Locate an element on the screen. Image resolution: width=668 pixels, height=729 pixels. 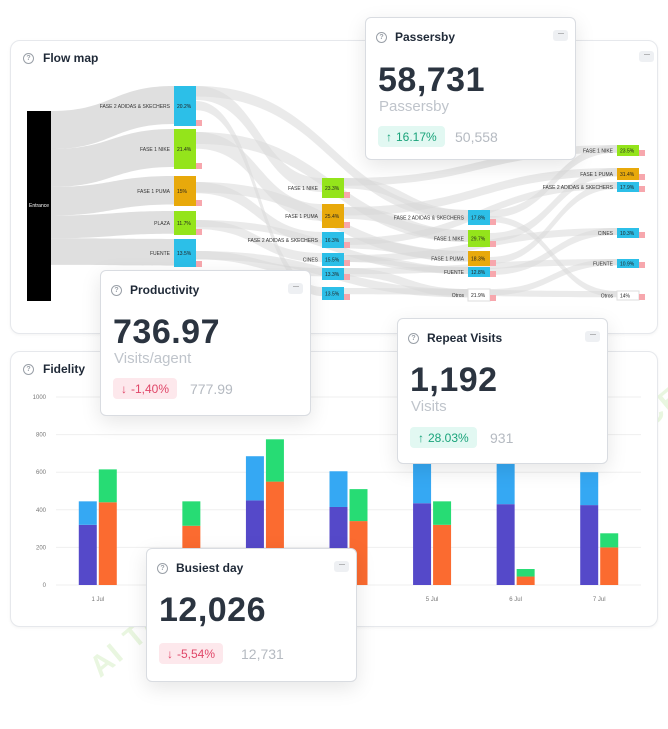
arrow-down-icon: ↓ is located at coordinates (170, 653).